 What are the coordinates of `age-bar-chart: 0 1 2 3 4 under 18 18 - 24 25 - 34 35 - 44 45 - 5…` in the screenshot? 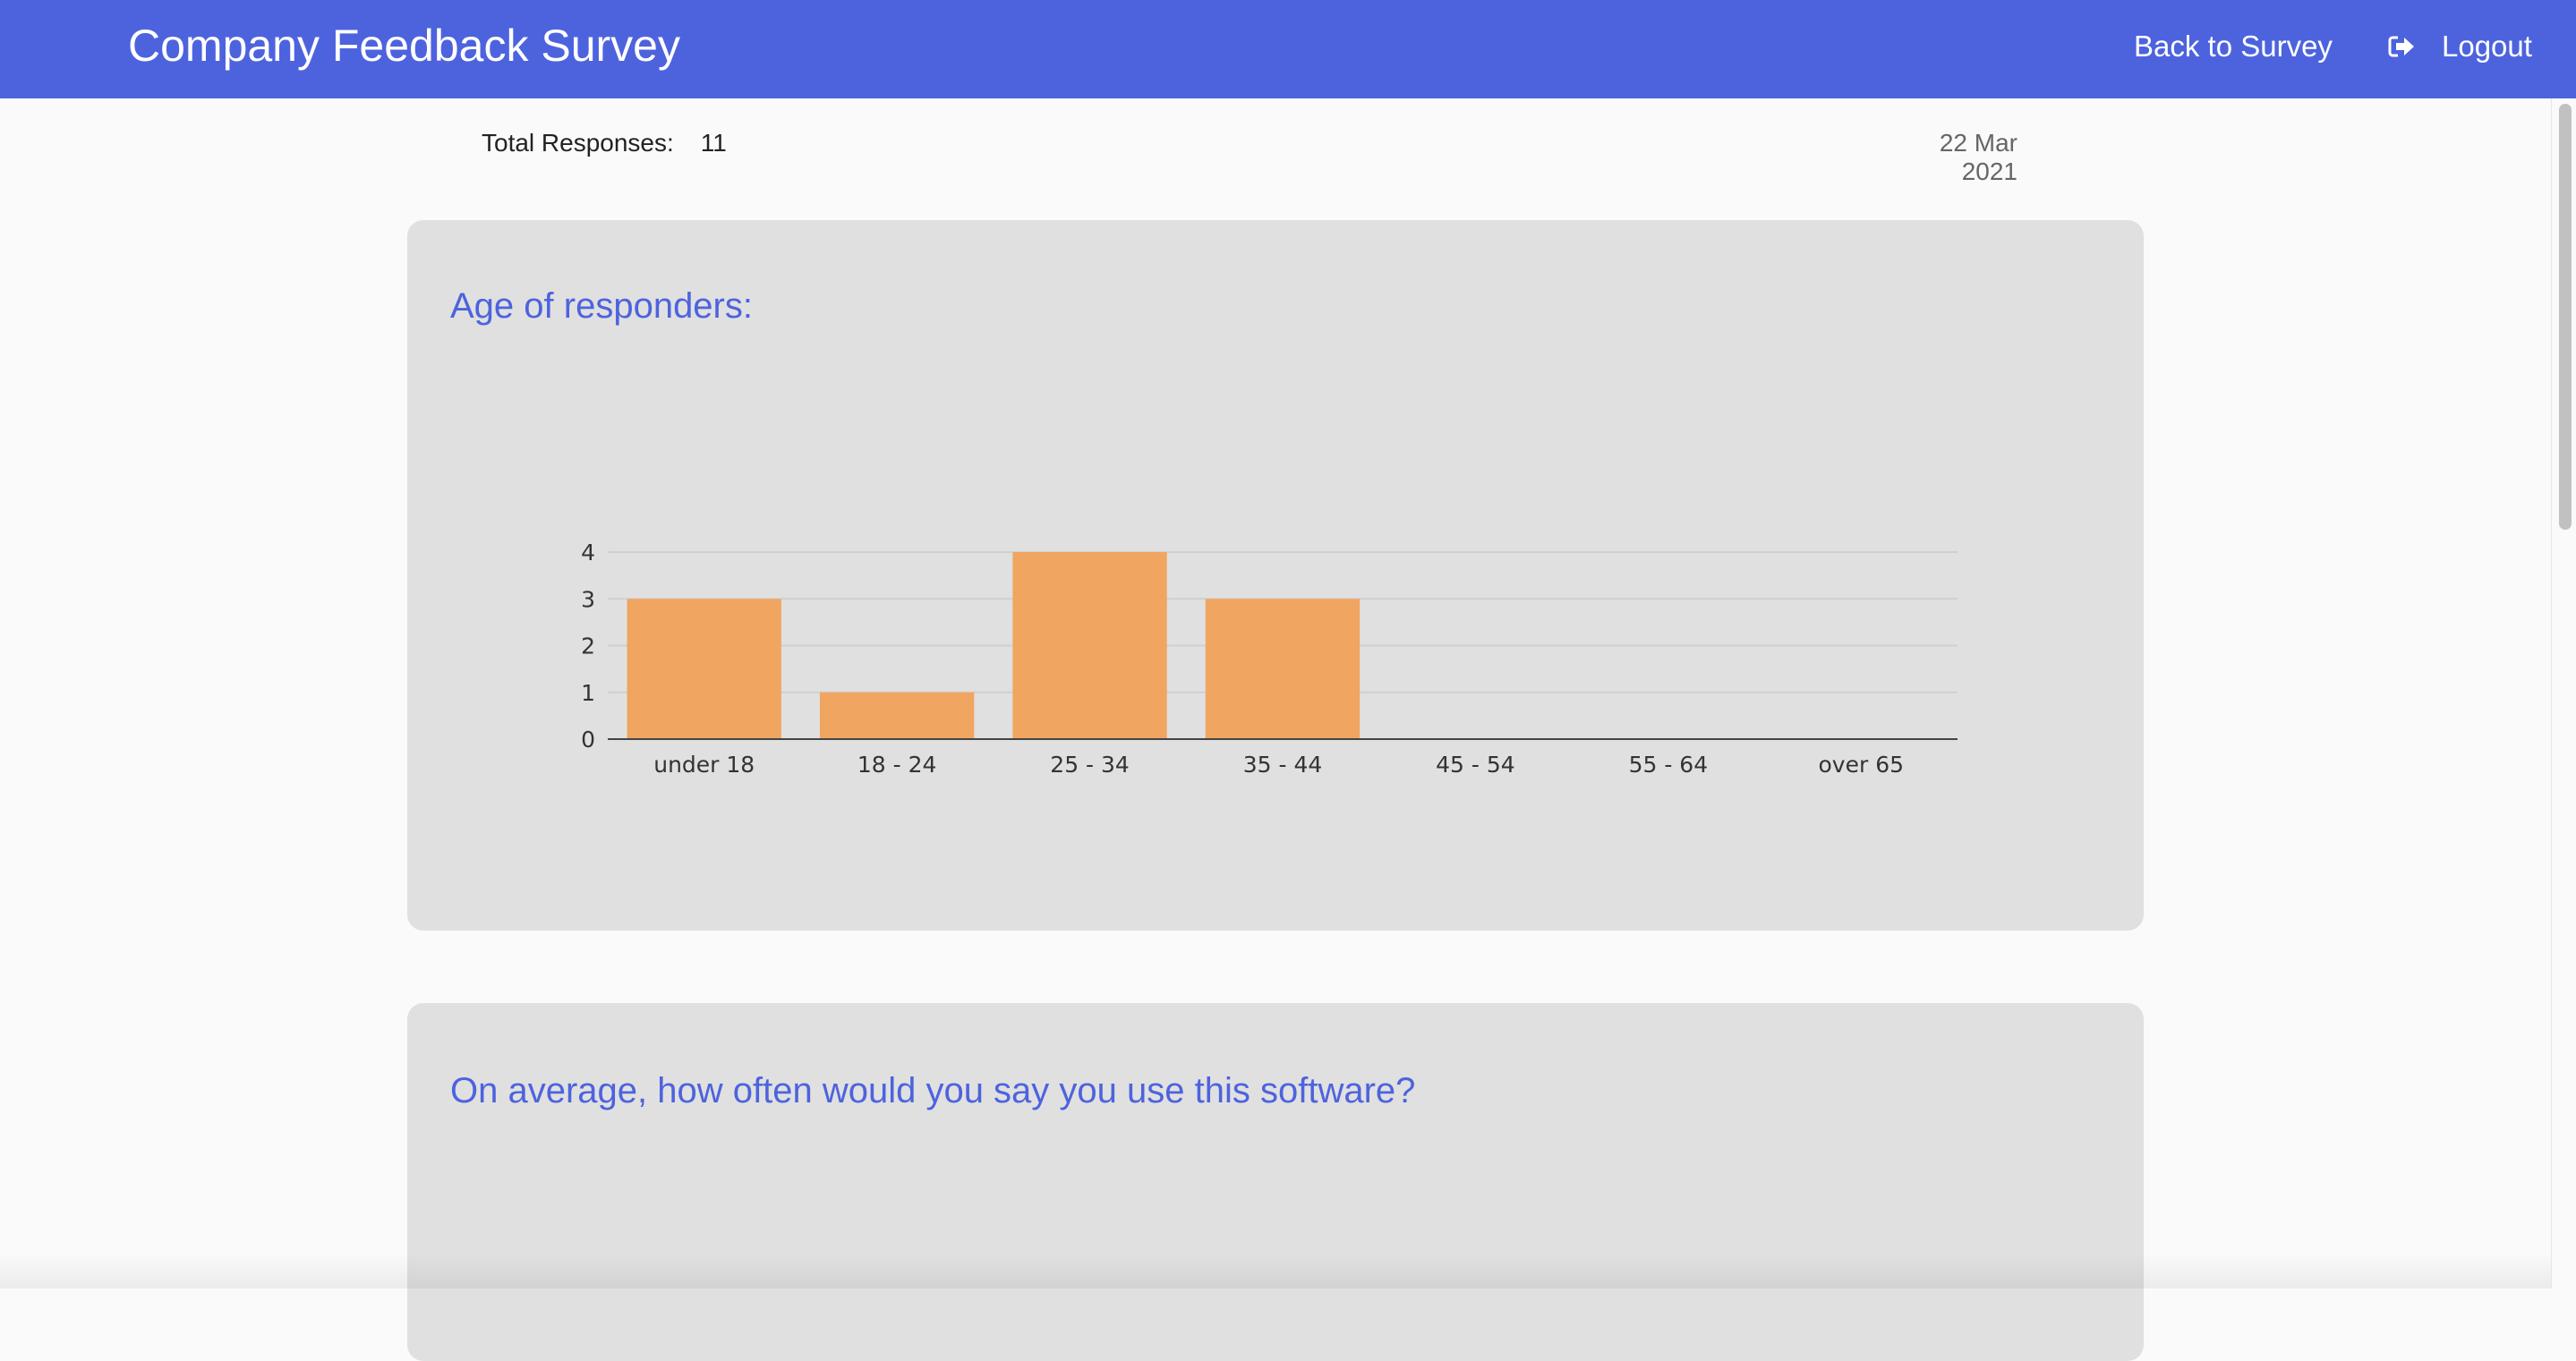 It's located at (1269, 659).